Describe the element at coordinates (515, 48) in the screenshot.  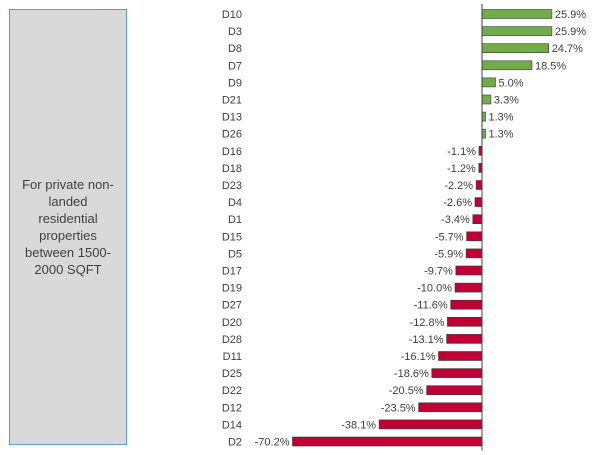
I see `bar-d8` at that location.